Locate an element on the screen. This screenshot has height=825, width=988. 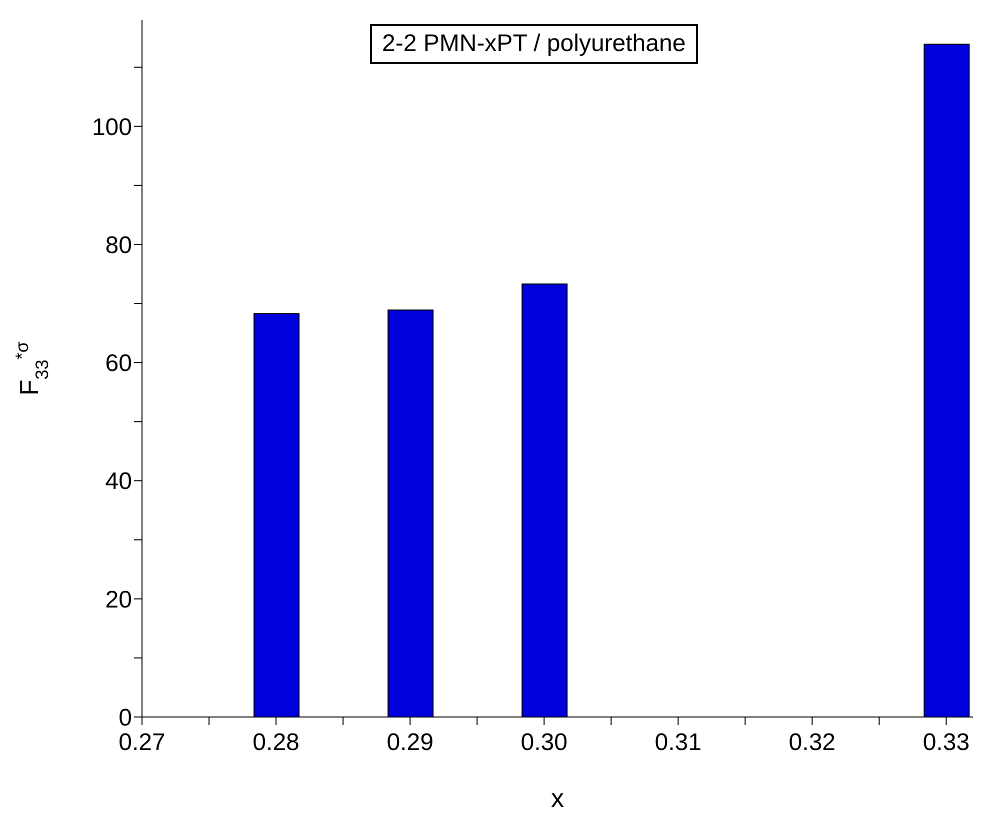
y-tick-label: 80 is located at coordinates (118, 245).